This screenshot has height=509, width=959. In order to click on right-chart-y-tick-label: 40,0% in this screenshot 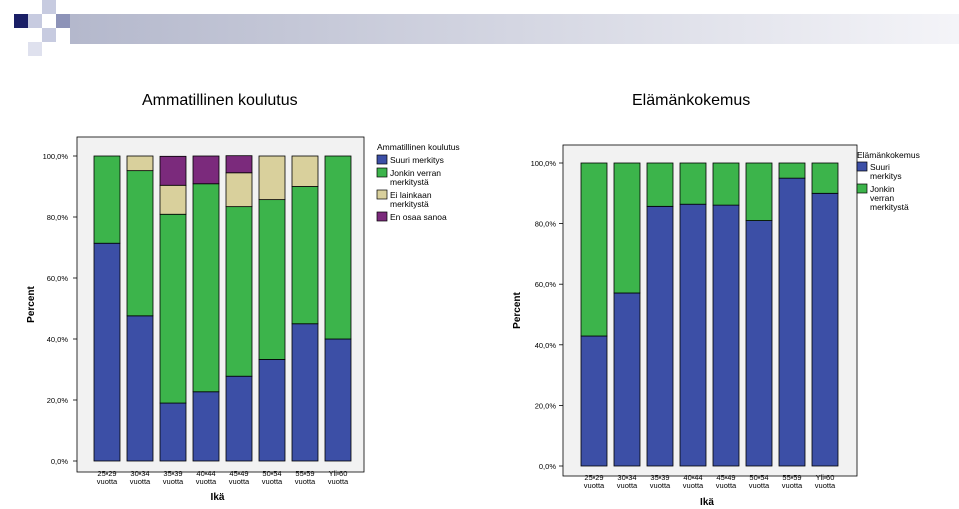, I will do `click(546, 345)`.